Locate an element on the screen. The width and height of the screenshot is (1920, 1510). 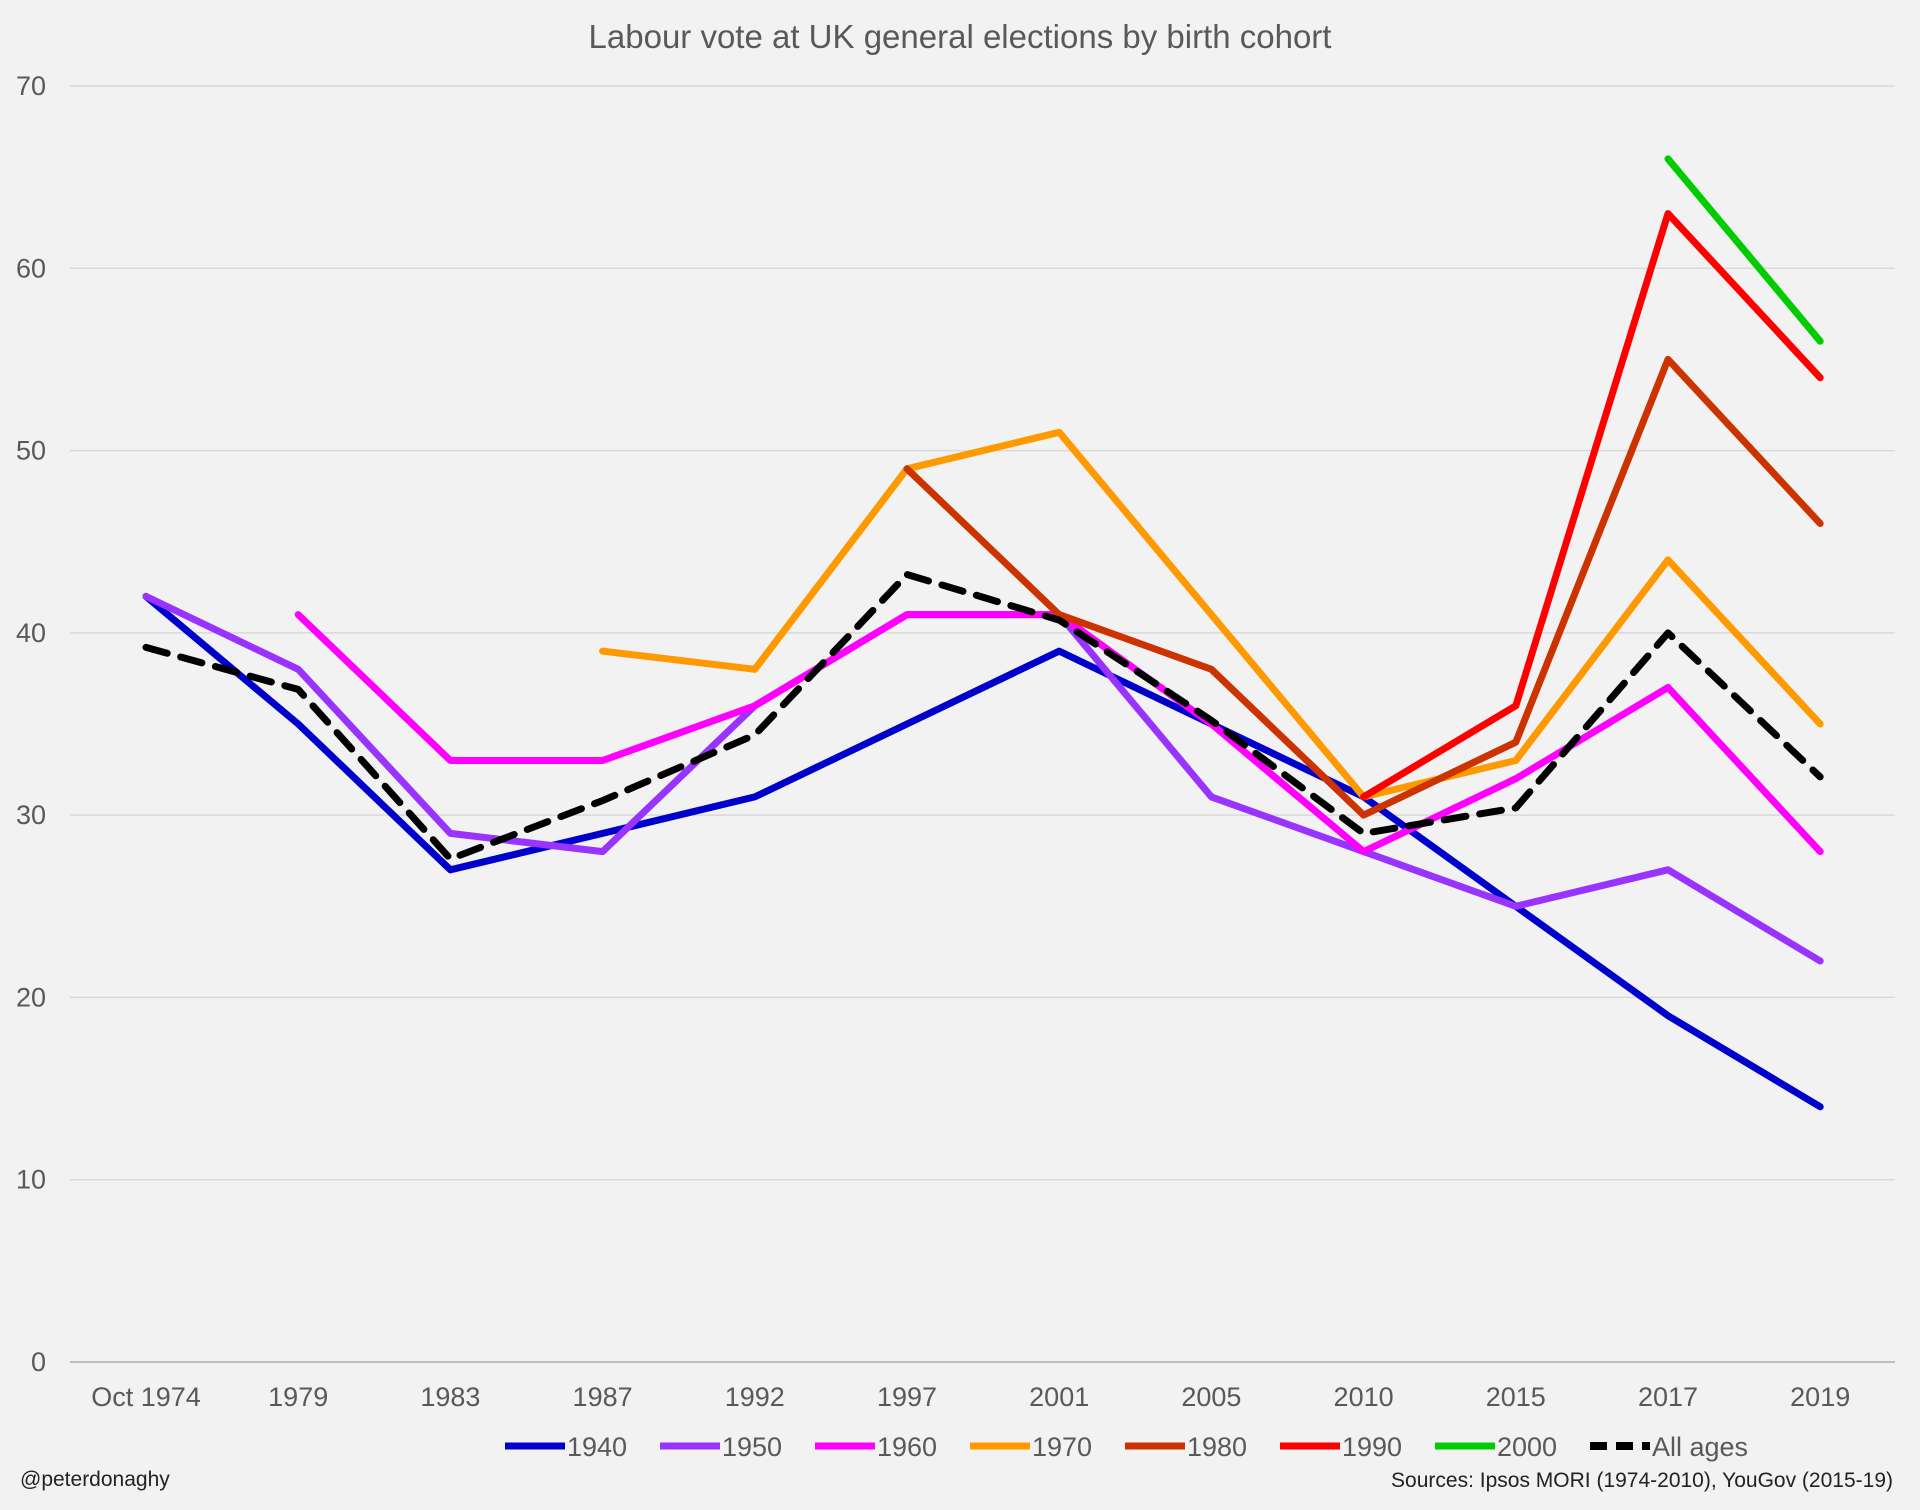
legend-label: 2000 is located at coordinates (1527, 1447).